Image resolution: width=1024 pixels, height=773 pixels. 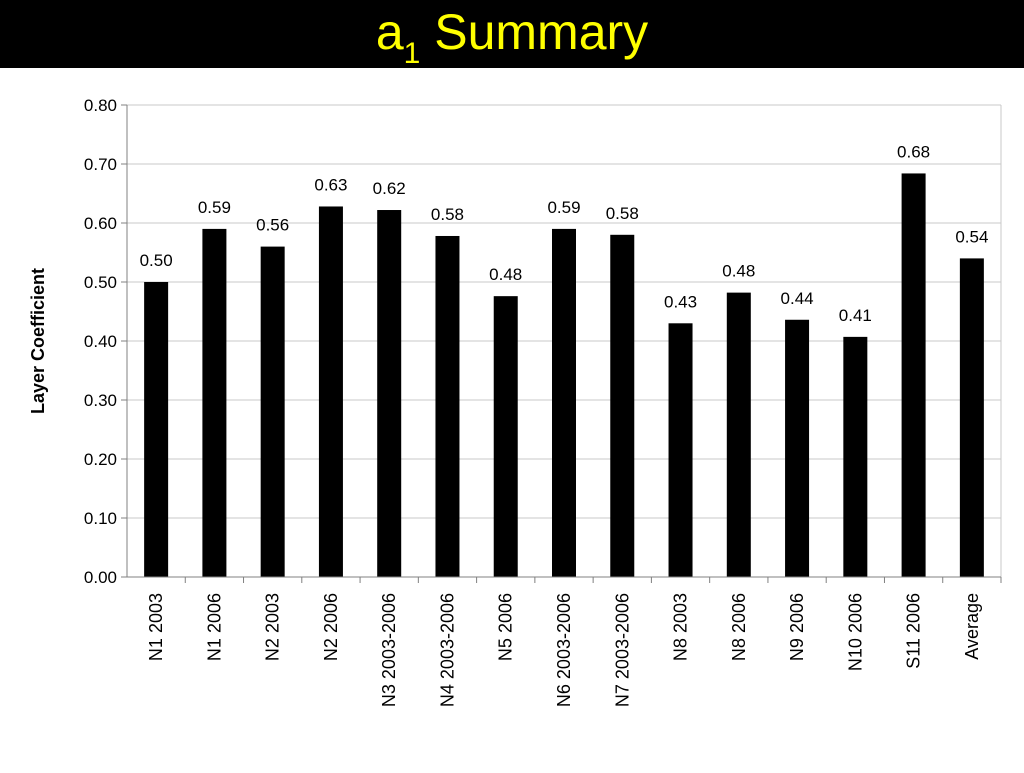 What do you see at coordinates (389, 32) in the screenshot?
I see `title-main: a` at bounding box center [389, 32].